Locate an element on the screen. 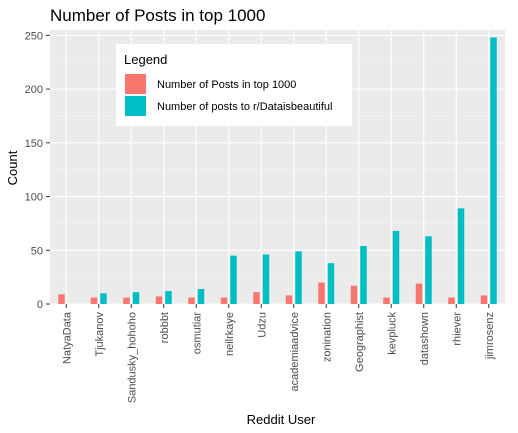  x-tick-label: jimrosenz is located at coordinates (490, 336).